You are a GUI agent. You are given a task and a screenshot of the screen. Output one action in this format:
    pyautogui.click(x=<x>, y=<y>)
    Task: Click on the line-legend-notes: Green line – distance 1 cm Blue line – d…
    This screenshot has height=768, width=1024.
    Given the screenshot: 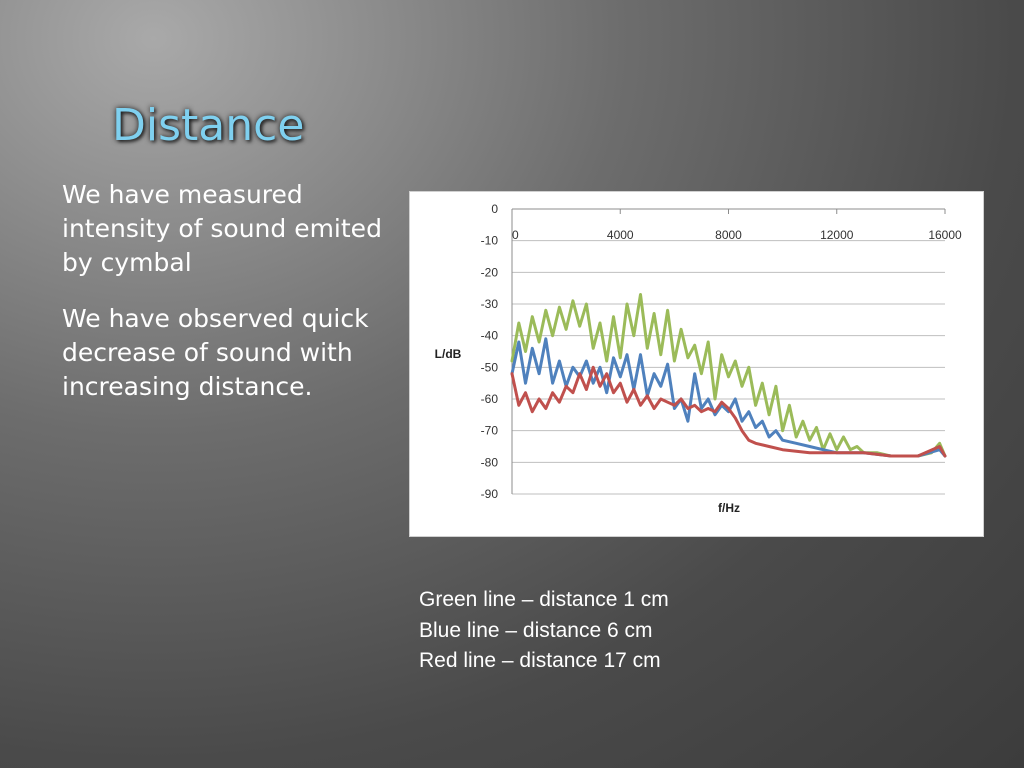 What is the action you would take?
    pyautogui.click(x=544, y=631)
    